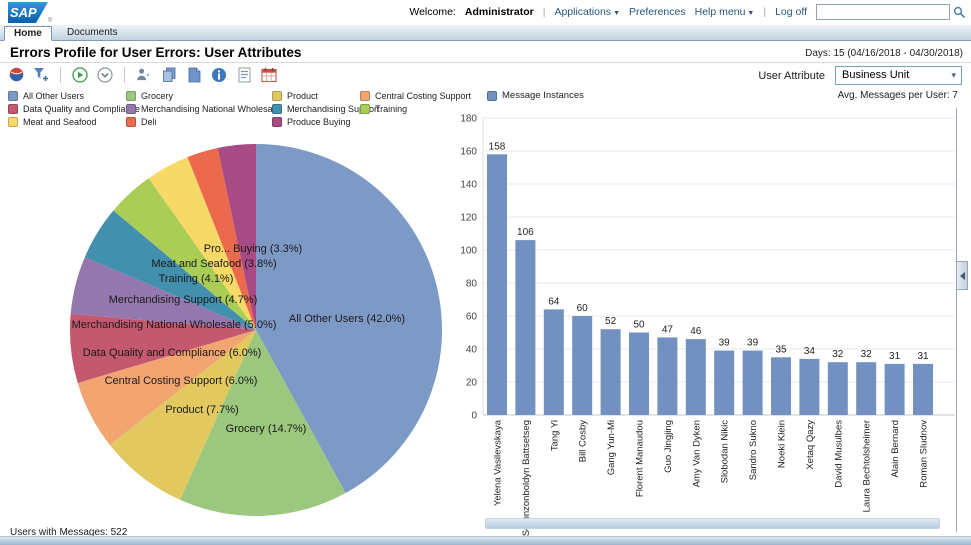 The width and height of the screenshot is (971, 545). Describe the element at coordinates (791, 12) in the screenshot. I see `menu-item-log-off: Log off` at that location.